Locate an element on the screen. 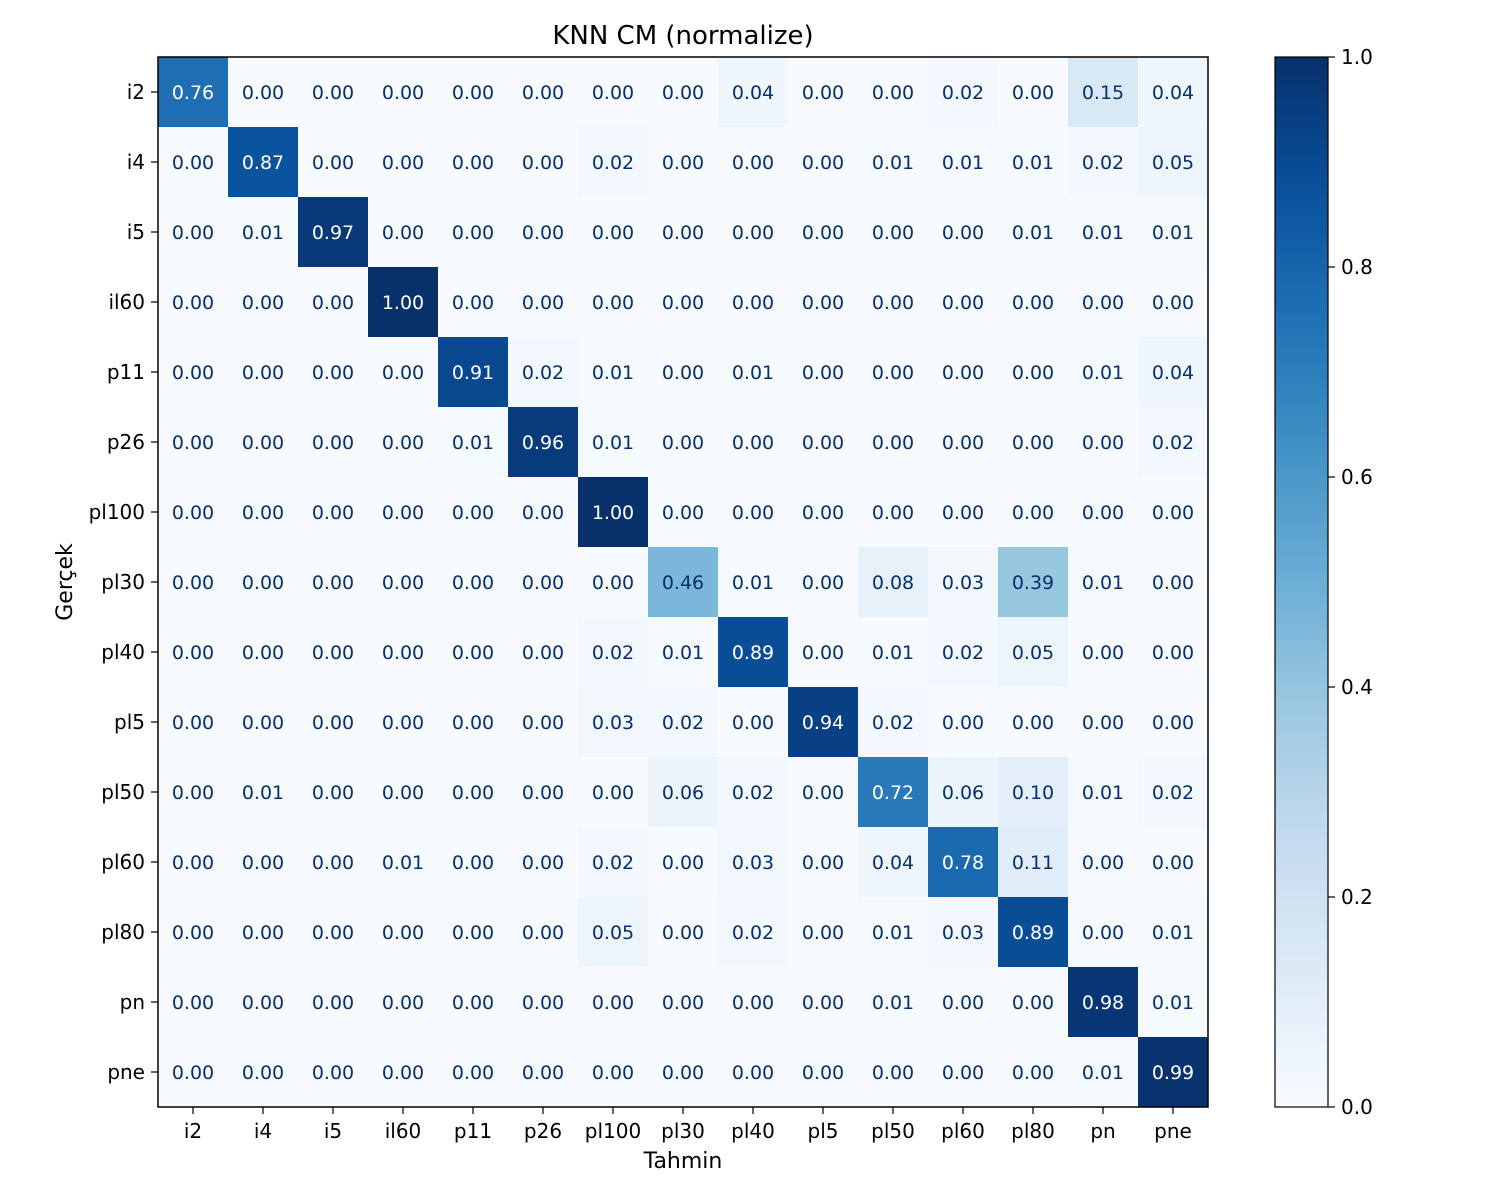  y-tick-label: pne is located at coordinates (126, 1072).